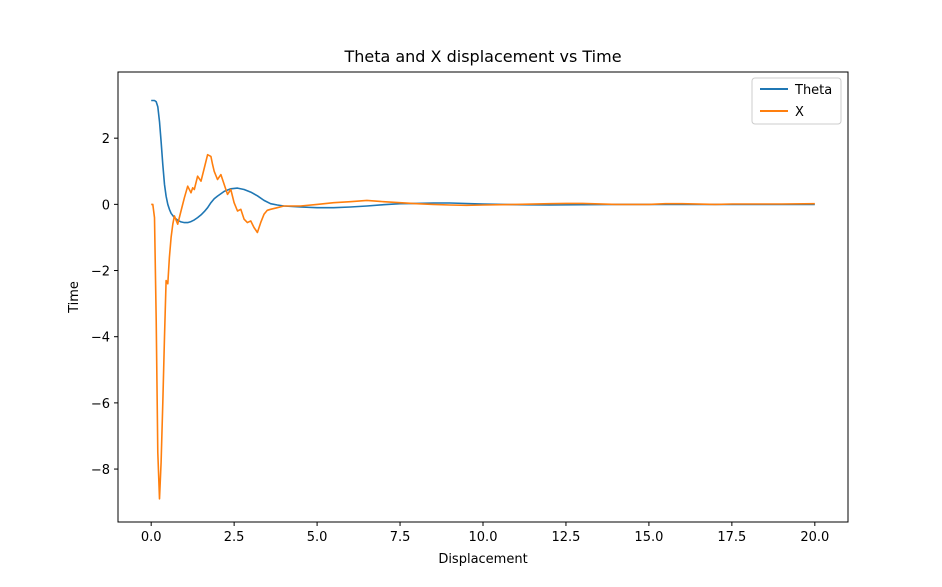  Describe the element at coordinates (799, 112) in the screenshot. I see `legend-label-x: X` at that location.